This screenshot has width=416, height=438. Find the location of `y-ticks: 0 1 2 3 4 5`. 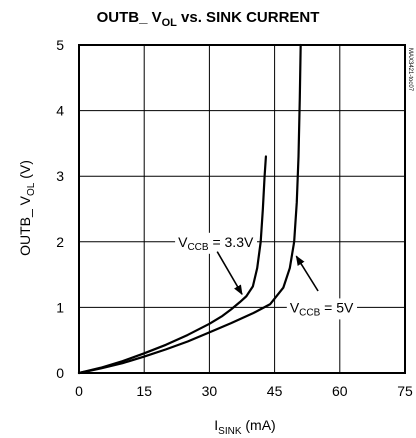

y-ticks: 0 1 2 3 4 5 is located at coordinates (60, 209).